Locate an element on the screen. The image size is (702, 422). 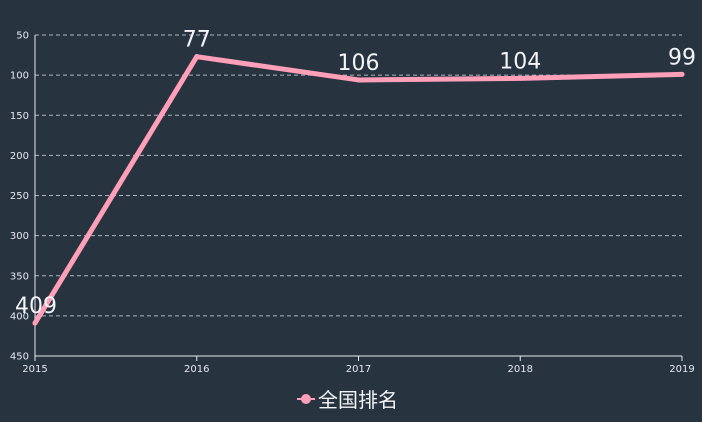
x-tick-label: 2019 is located at coordinates (681, 369).